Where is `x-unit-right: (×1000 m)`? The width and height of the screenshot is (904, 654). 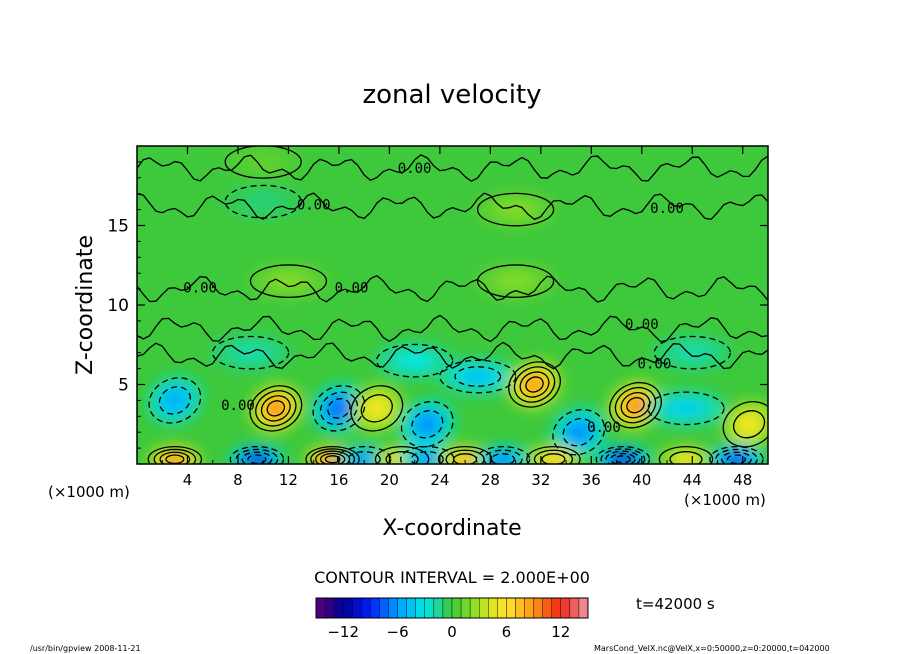 x-unit-right: (×1000 m) is located at coordinates (725, 500).